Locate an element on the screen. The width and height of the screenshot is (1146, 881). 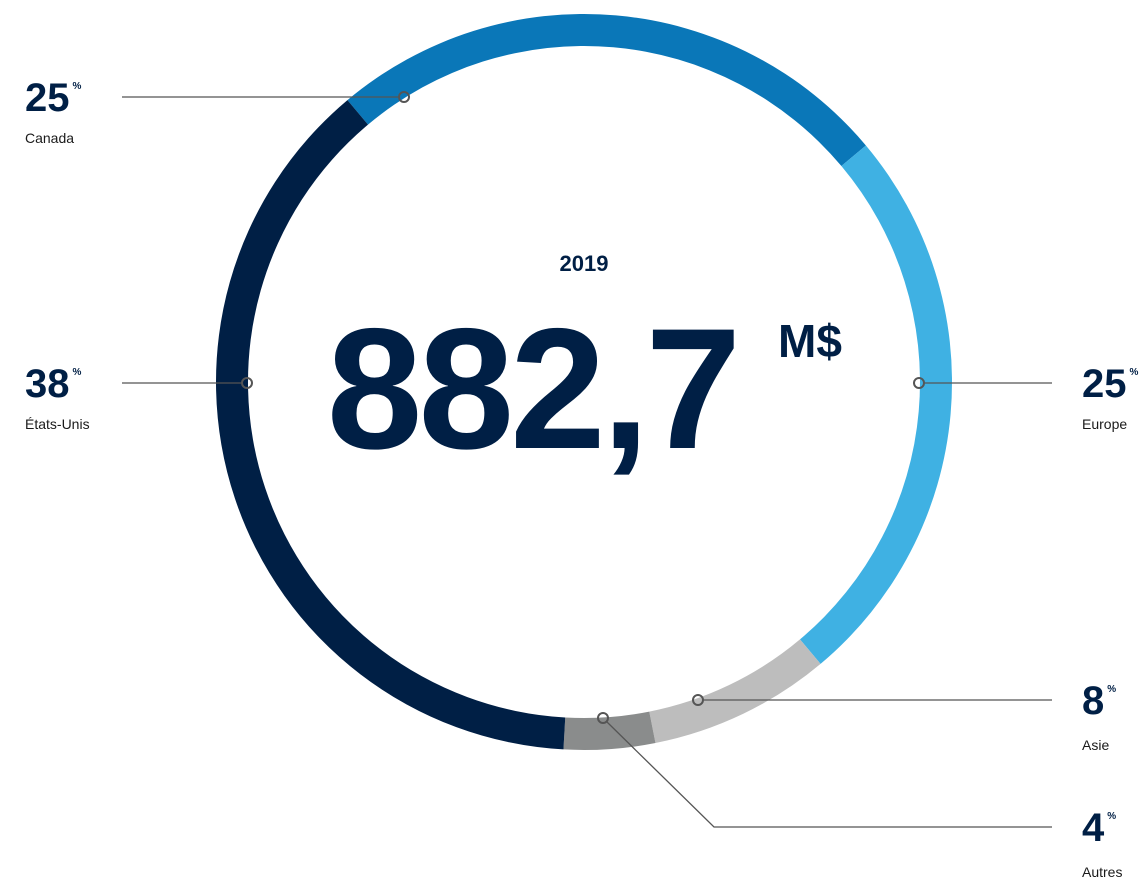
total-value: 882,7 is located at coordinates (532, 389).